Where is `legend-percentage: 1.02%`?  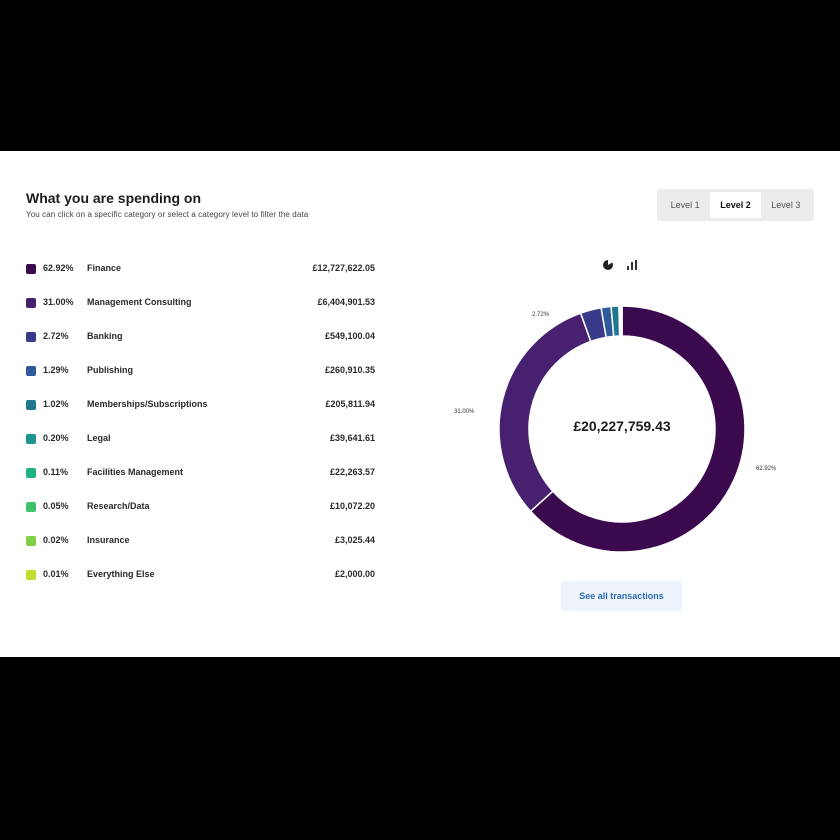
legend-percentage: 1.02% is located at coordinates (56, 404).